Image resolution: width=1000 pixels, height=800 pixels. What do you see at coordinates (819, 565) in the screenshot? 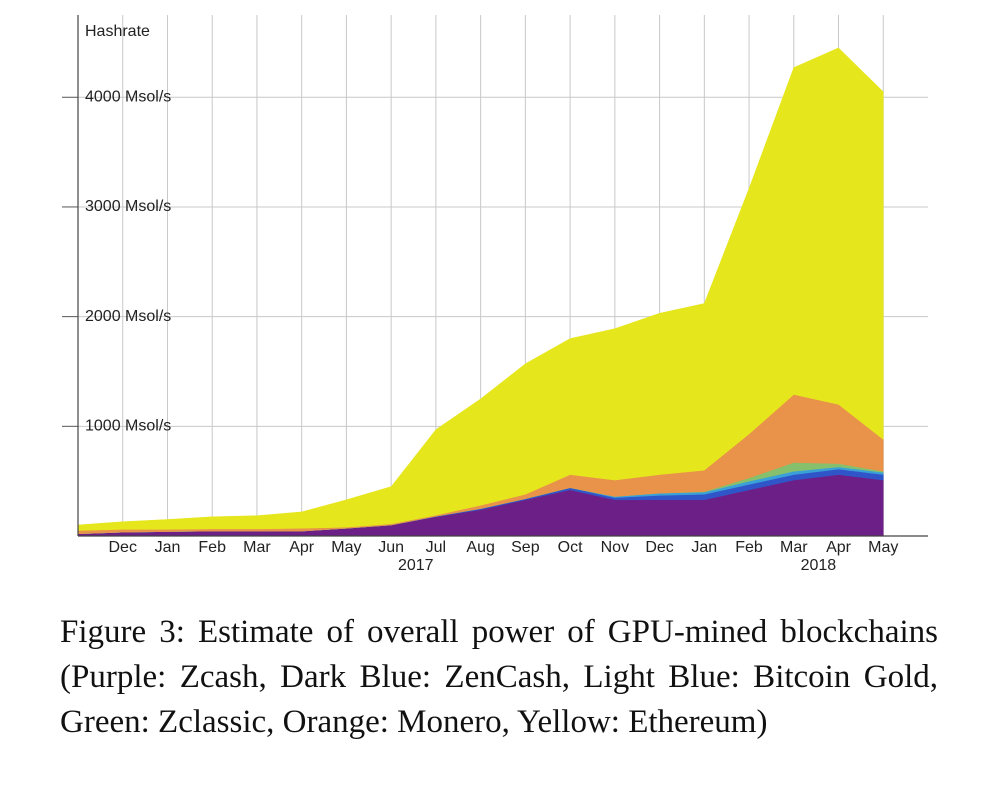
I see `x-year-label: 2018` at bounding box center [819, 565].